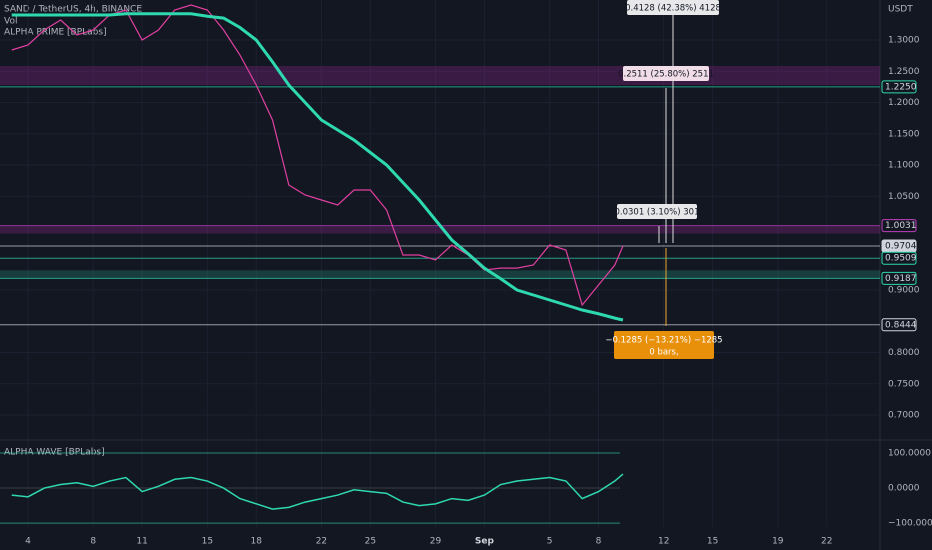 The height and width of the screenshot is (550, 932). What do you see at coordinates (73, 10) in the screenshot?
I see `chart-title: SAND / TetherUS, 4h, BINANCE` at bounding box center [73, 10].